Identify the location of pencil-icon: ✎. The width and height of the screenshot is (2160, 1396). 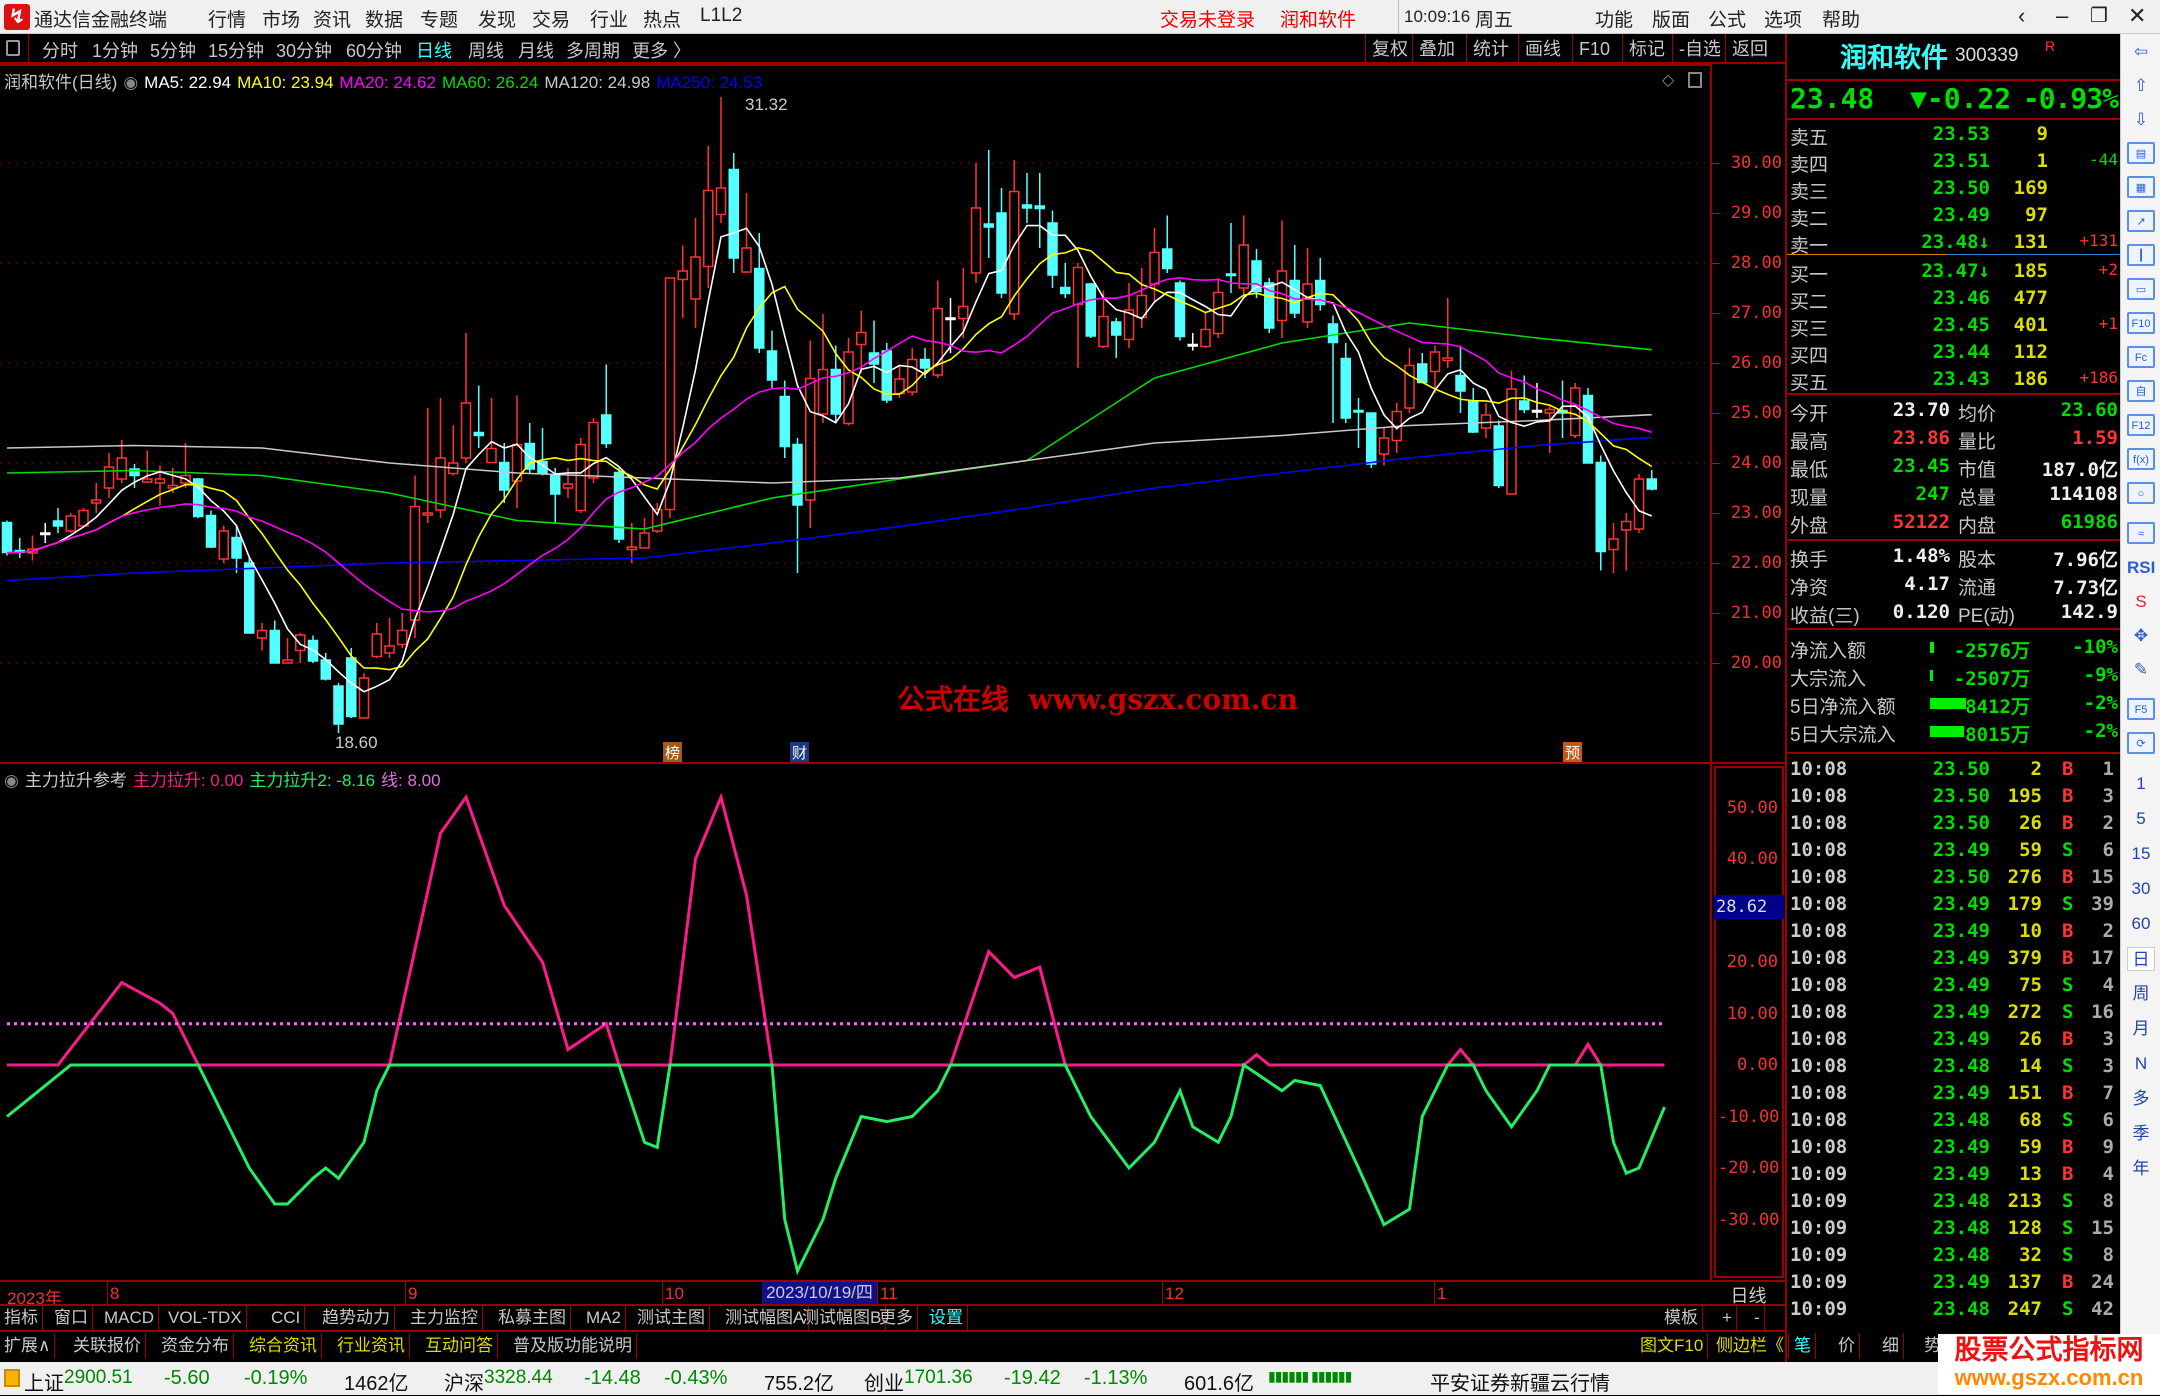
(2141, 669).